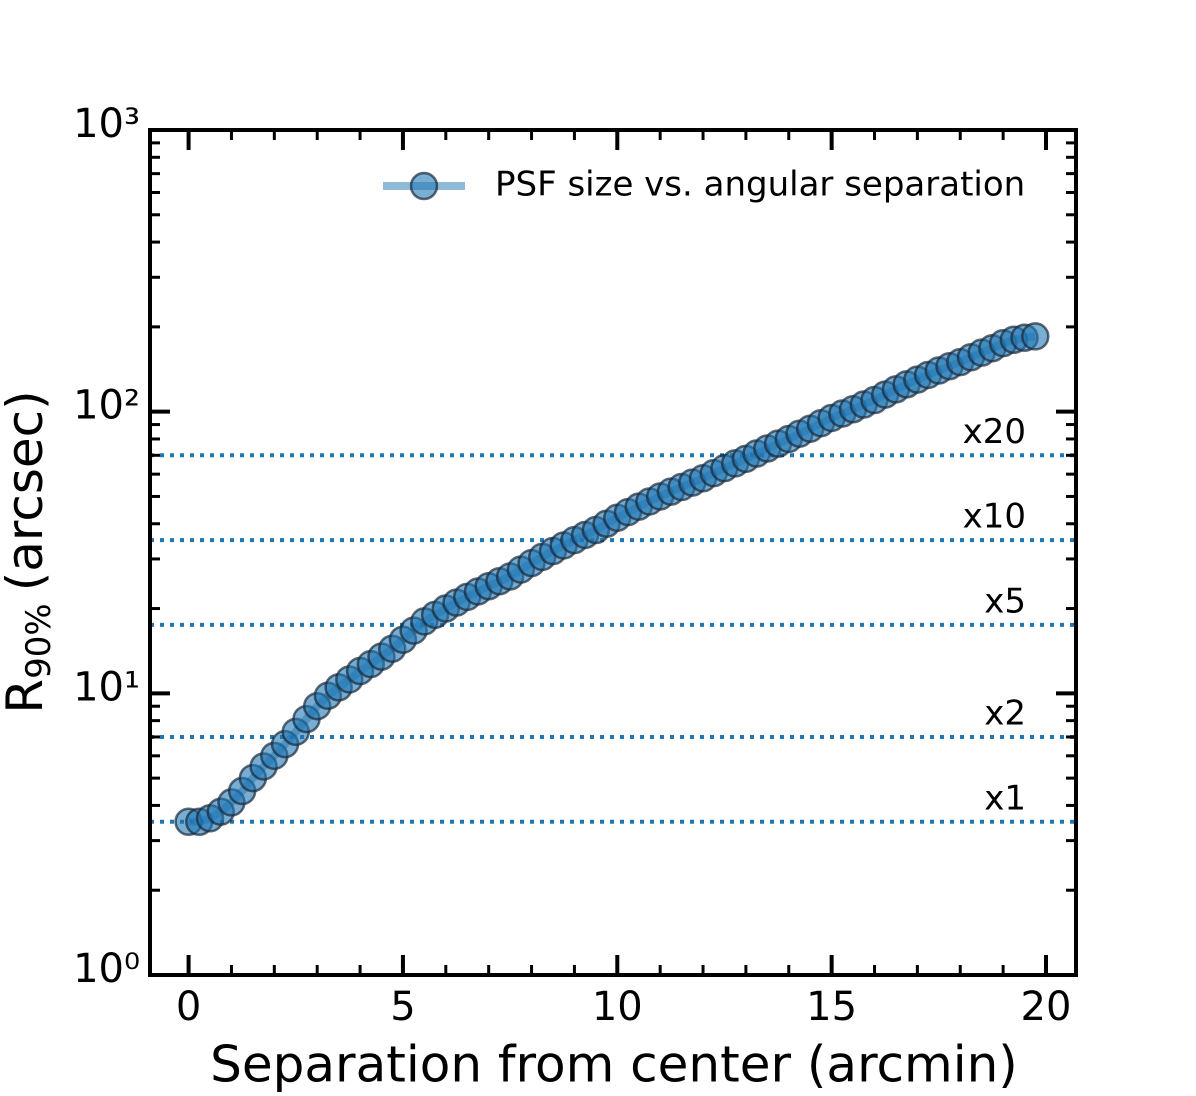  I want to click on reference-label: x20, so click(994, 432).